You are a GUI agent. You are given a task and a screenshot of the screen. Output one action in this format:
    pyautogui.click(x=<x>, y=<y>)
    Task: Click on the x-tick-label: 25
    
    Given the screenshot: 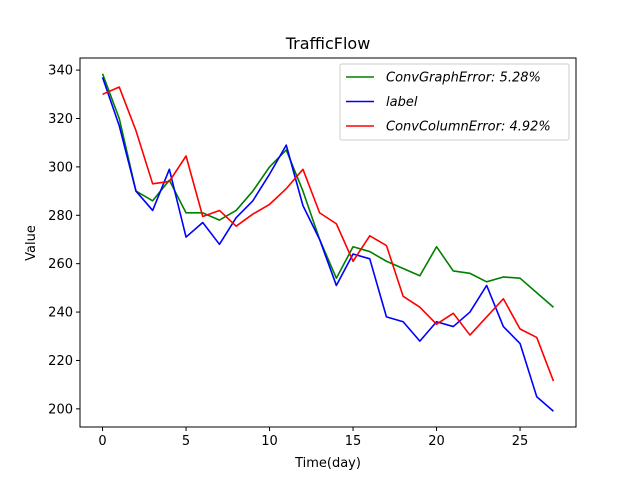 What is the action you would take?
    pyautogui.click(x=520, y=441)
    